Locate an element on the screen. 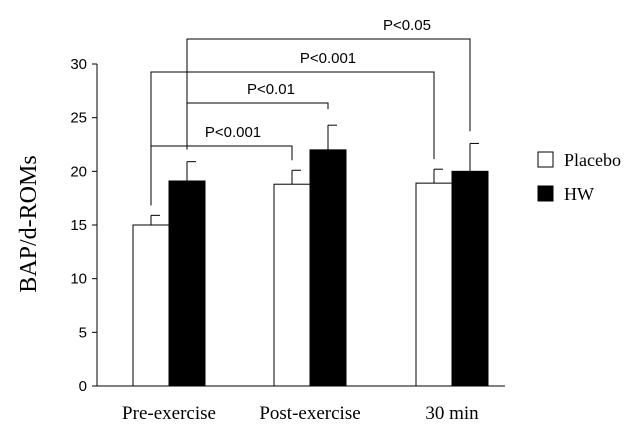 This screenshot has height=424, width=634. x-tick-label: Post-exercise is located at coordinates (309, 413).